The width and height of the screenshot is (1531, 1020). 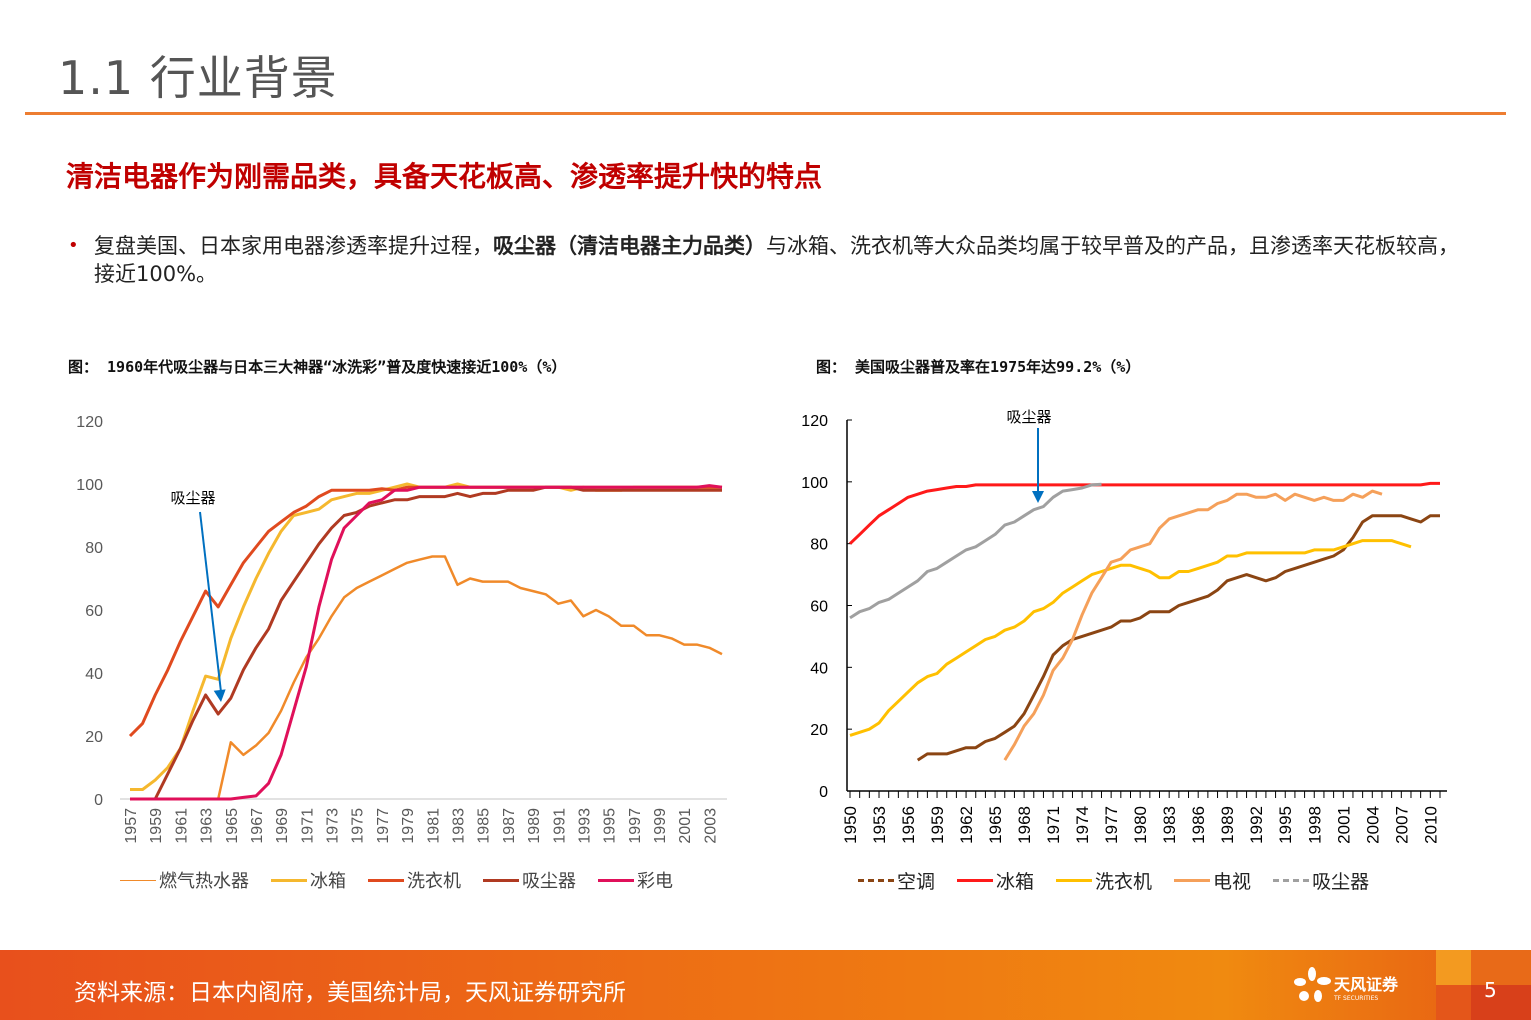 What do you see at coordinates (293, 246) in the screenshot?
I see `bullet-text: 复盘美国、日本家用电器渗透率提升过程，` at bounding box center [293, 246].